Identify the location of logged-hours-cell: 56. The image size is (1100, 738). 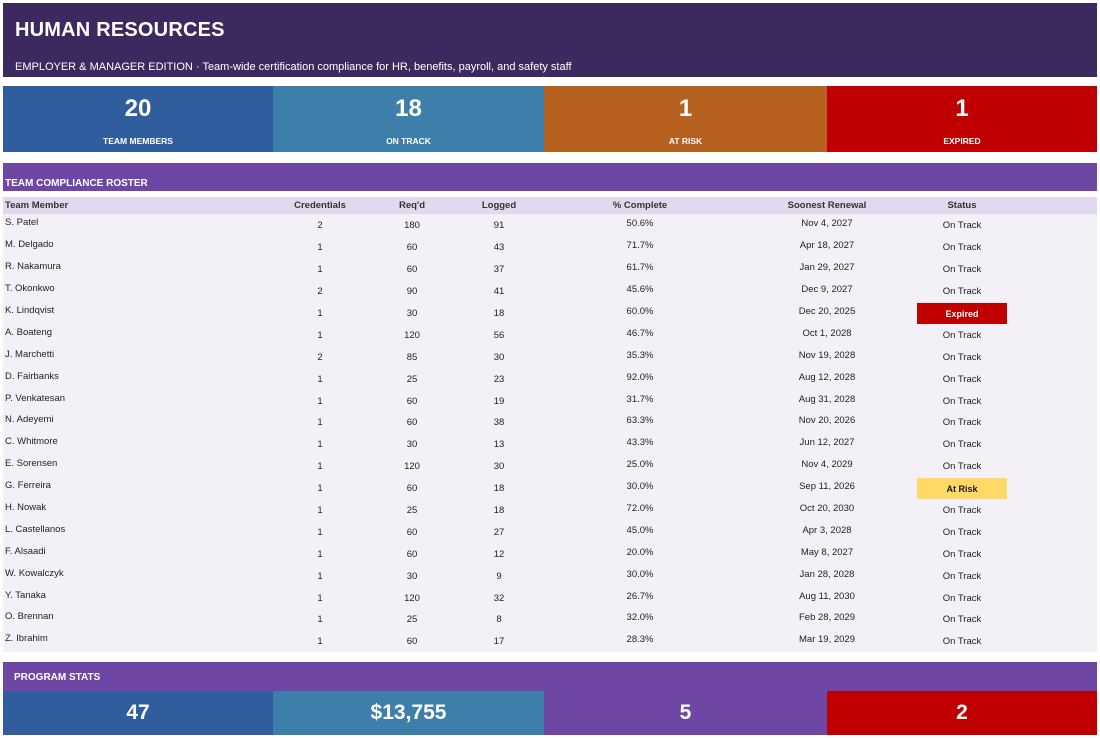
(499, 335).